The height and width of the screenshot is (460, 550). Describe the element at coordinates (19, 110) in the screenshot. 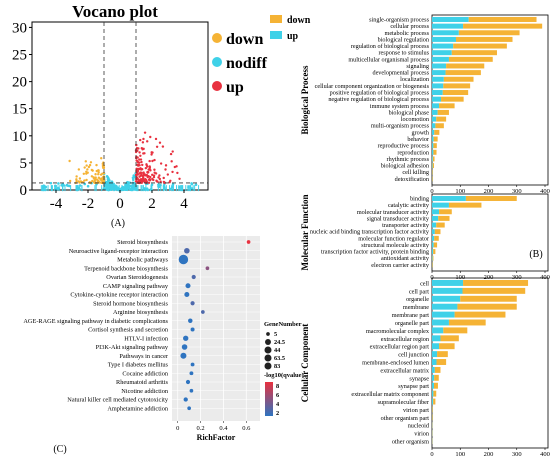

I see `volcano-y-tick-label: 15` at that location.